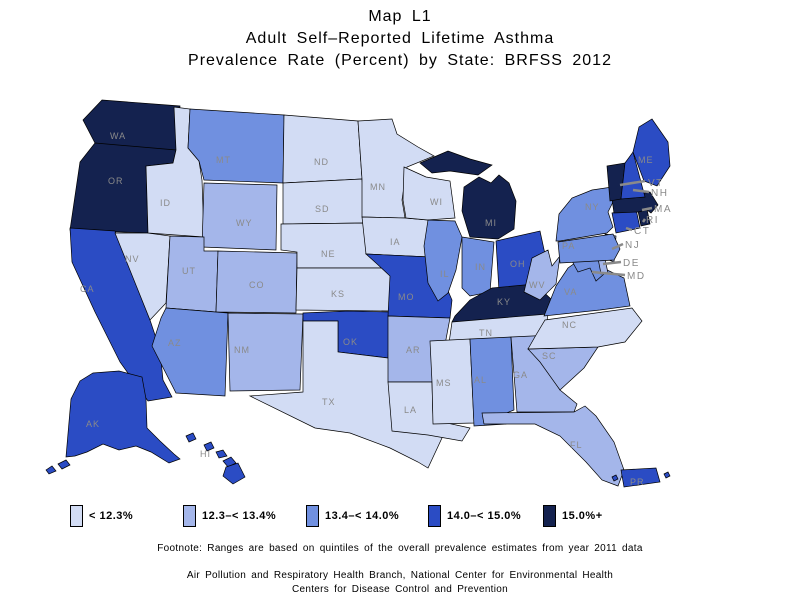  What do you see at coordinates (608, 273) in the screenshot?
I see `callout-line-md` at bounding box center [608, 273].